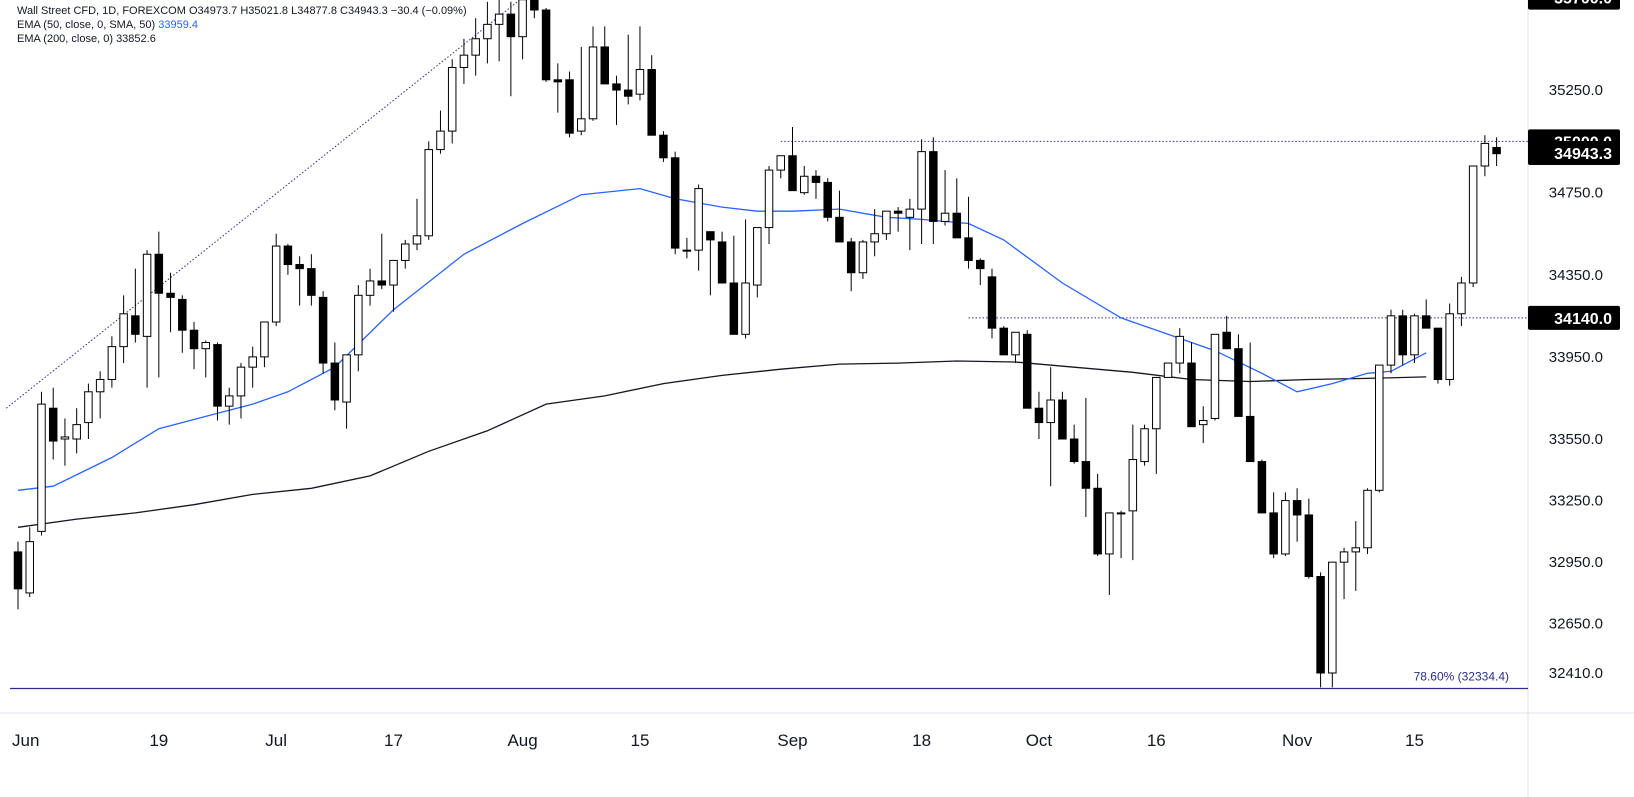 This screenshot has height=797, width=1634. I want to click on y-tick-label: 33550.0, so click(1576, 439).